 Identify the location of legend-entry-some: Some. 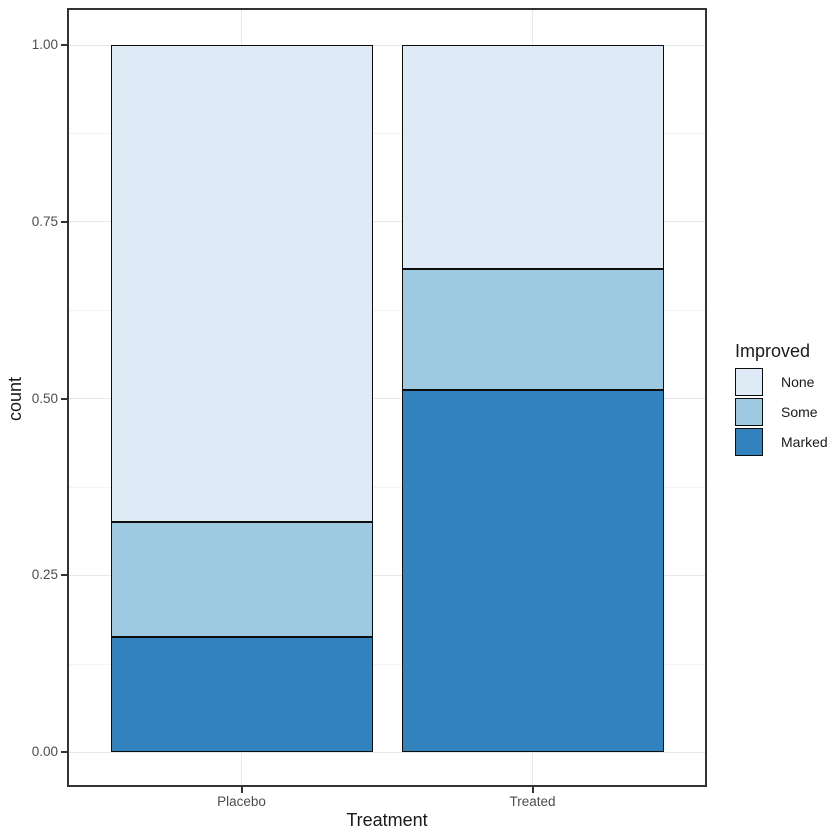
(785, 412).